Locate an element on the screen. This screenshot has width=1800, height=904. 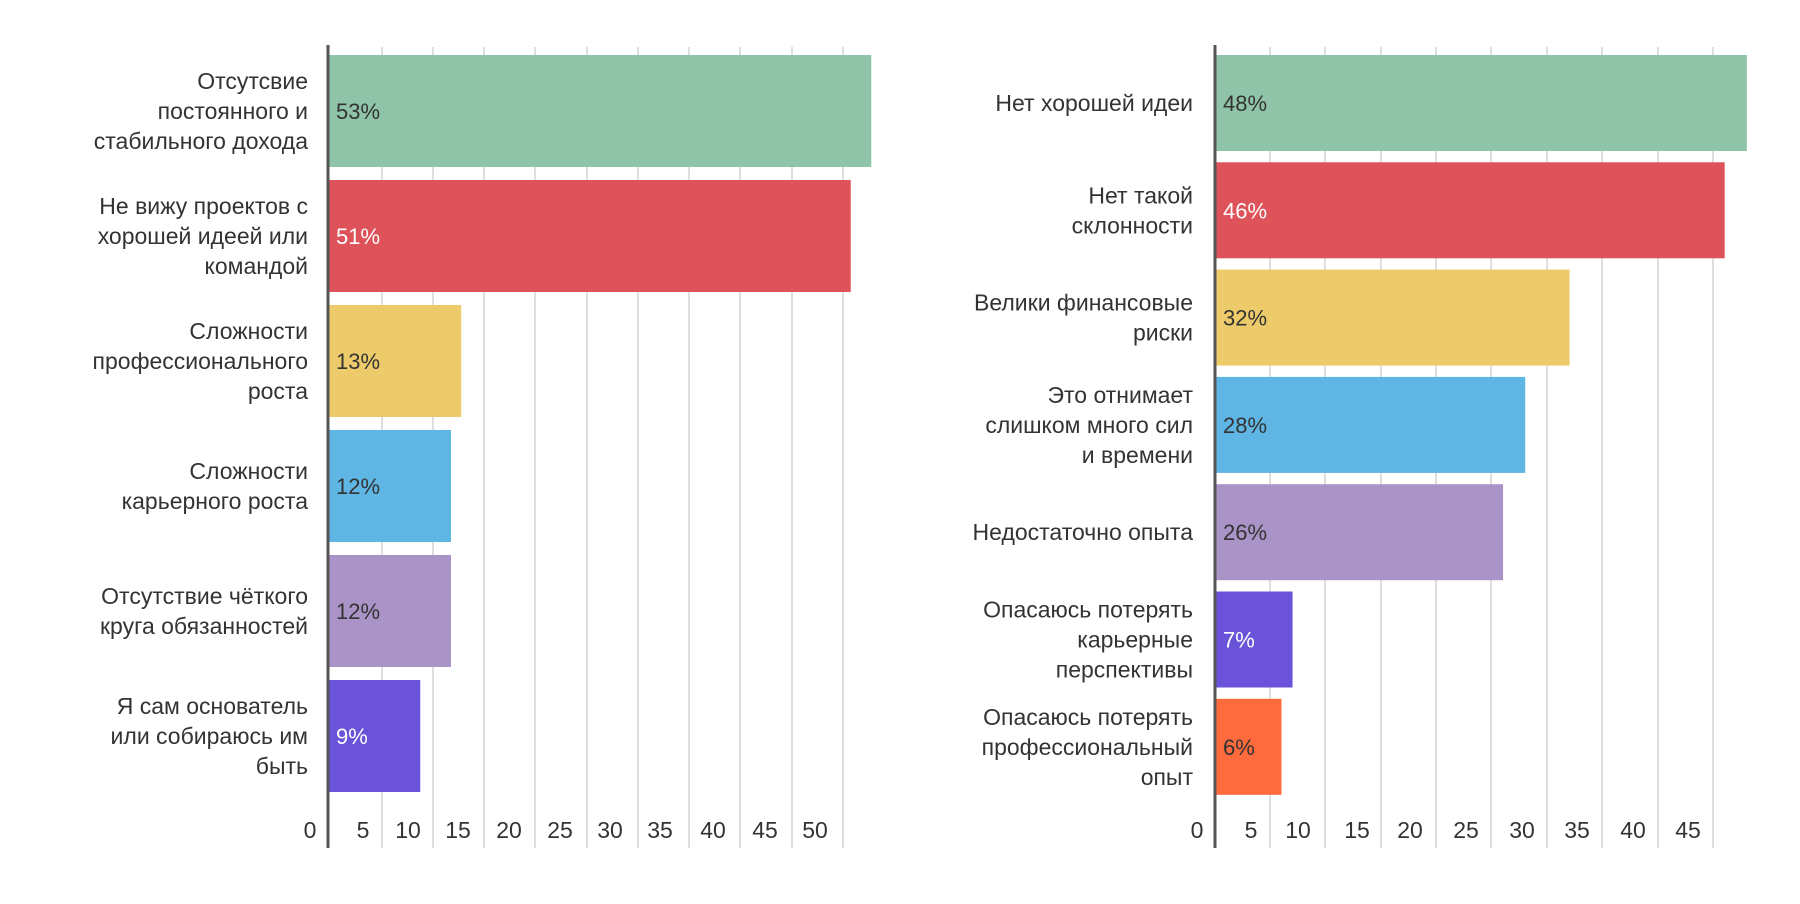
category-label: профессиональный is located at coordinates (1087, 747).